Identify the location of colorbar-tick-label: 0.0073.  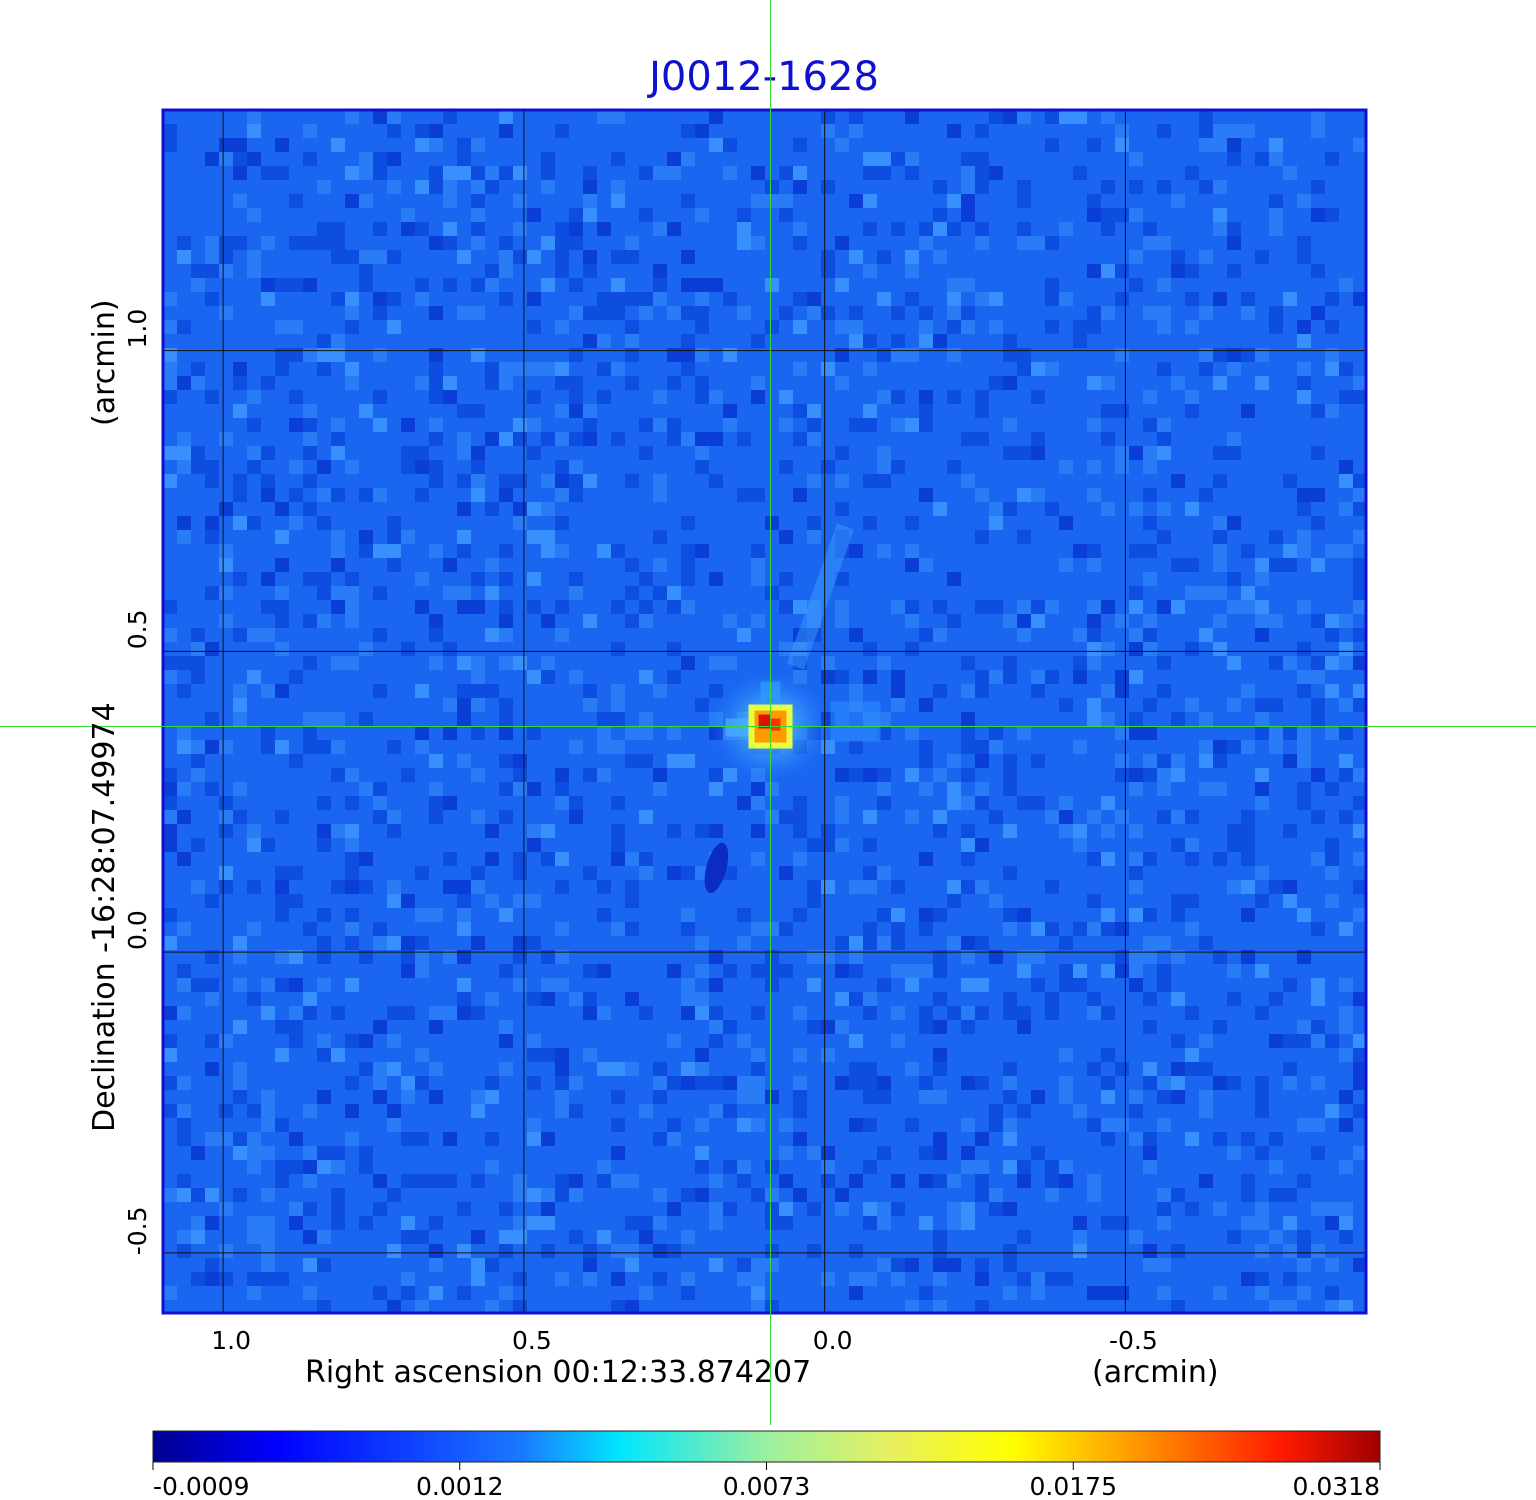
(766, 1486).